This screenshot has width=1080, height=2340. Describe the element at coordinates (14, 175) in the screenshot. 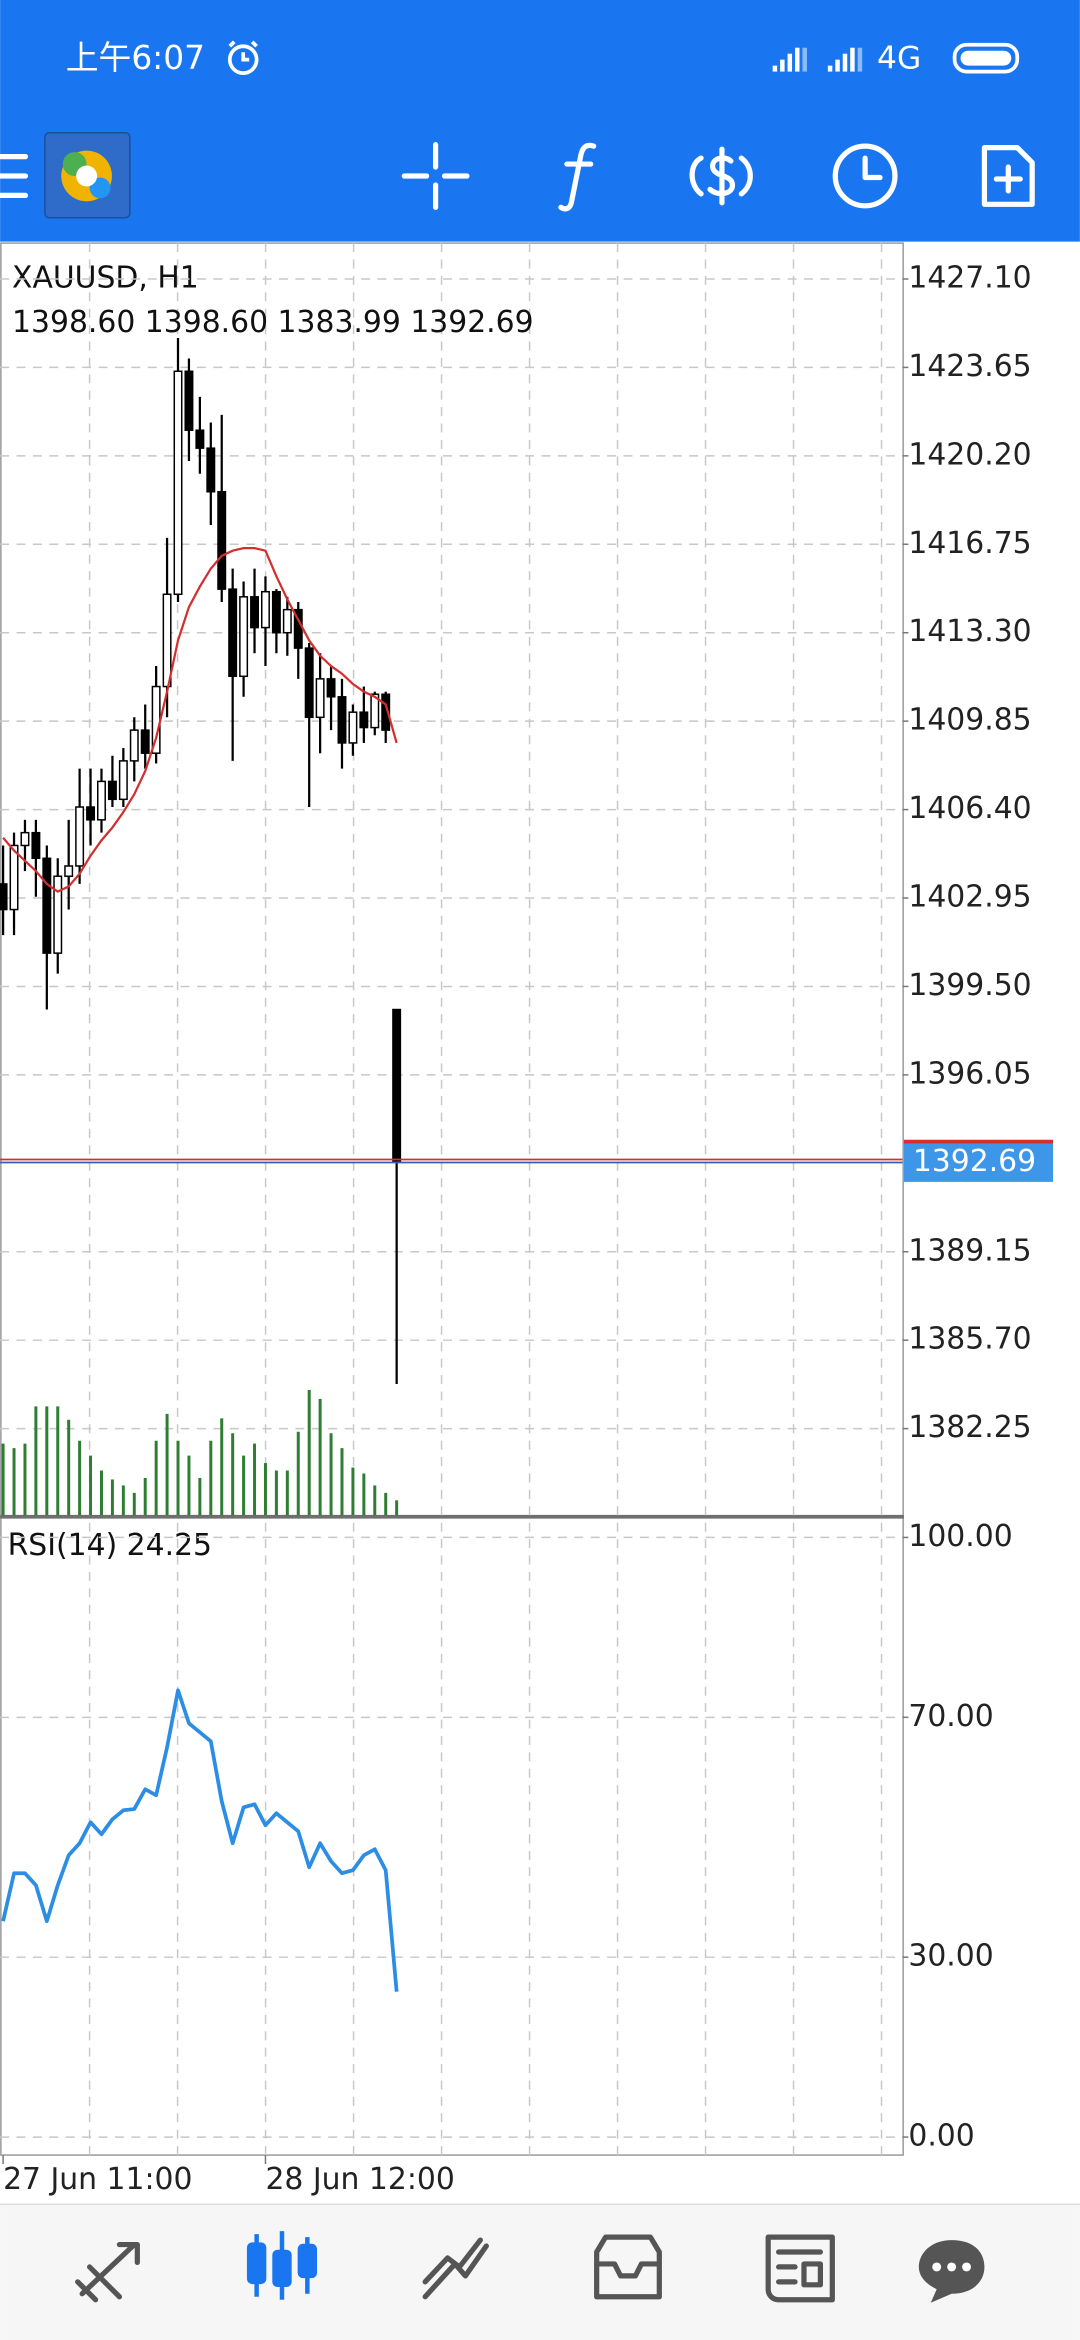

I see `menu-button` at that location.